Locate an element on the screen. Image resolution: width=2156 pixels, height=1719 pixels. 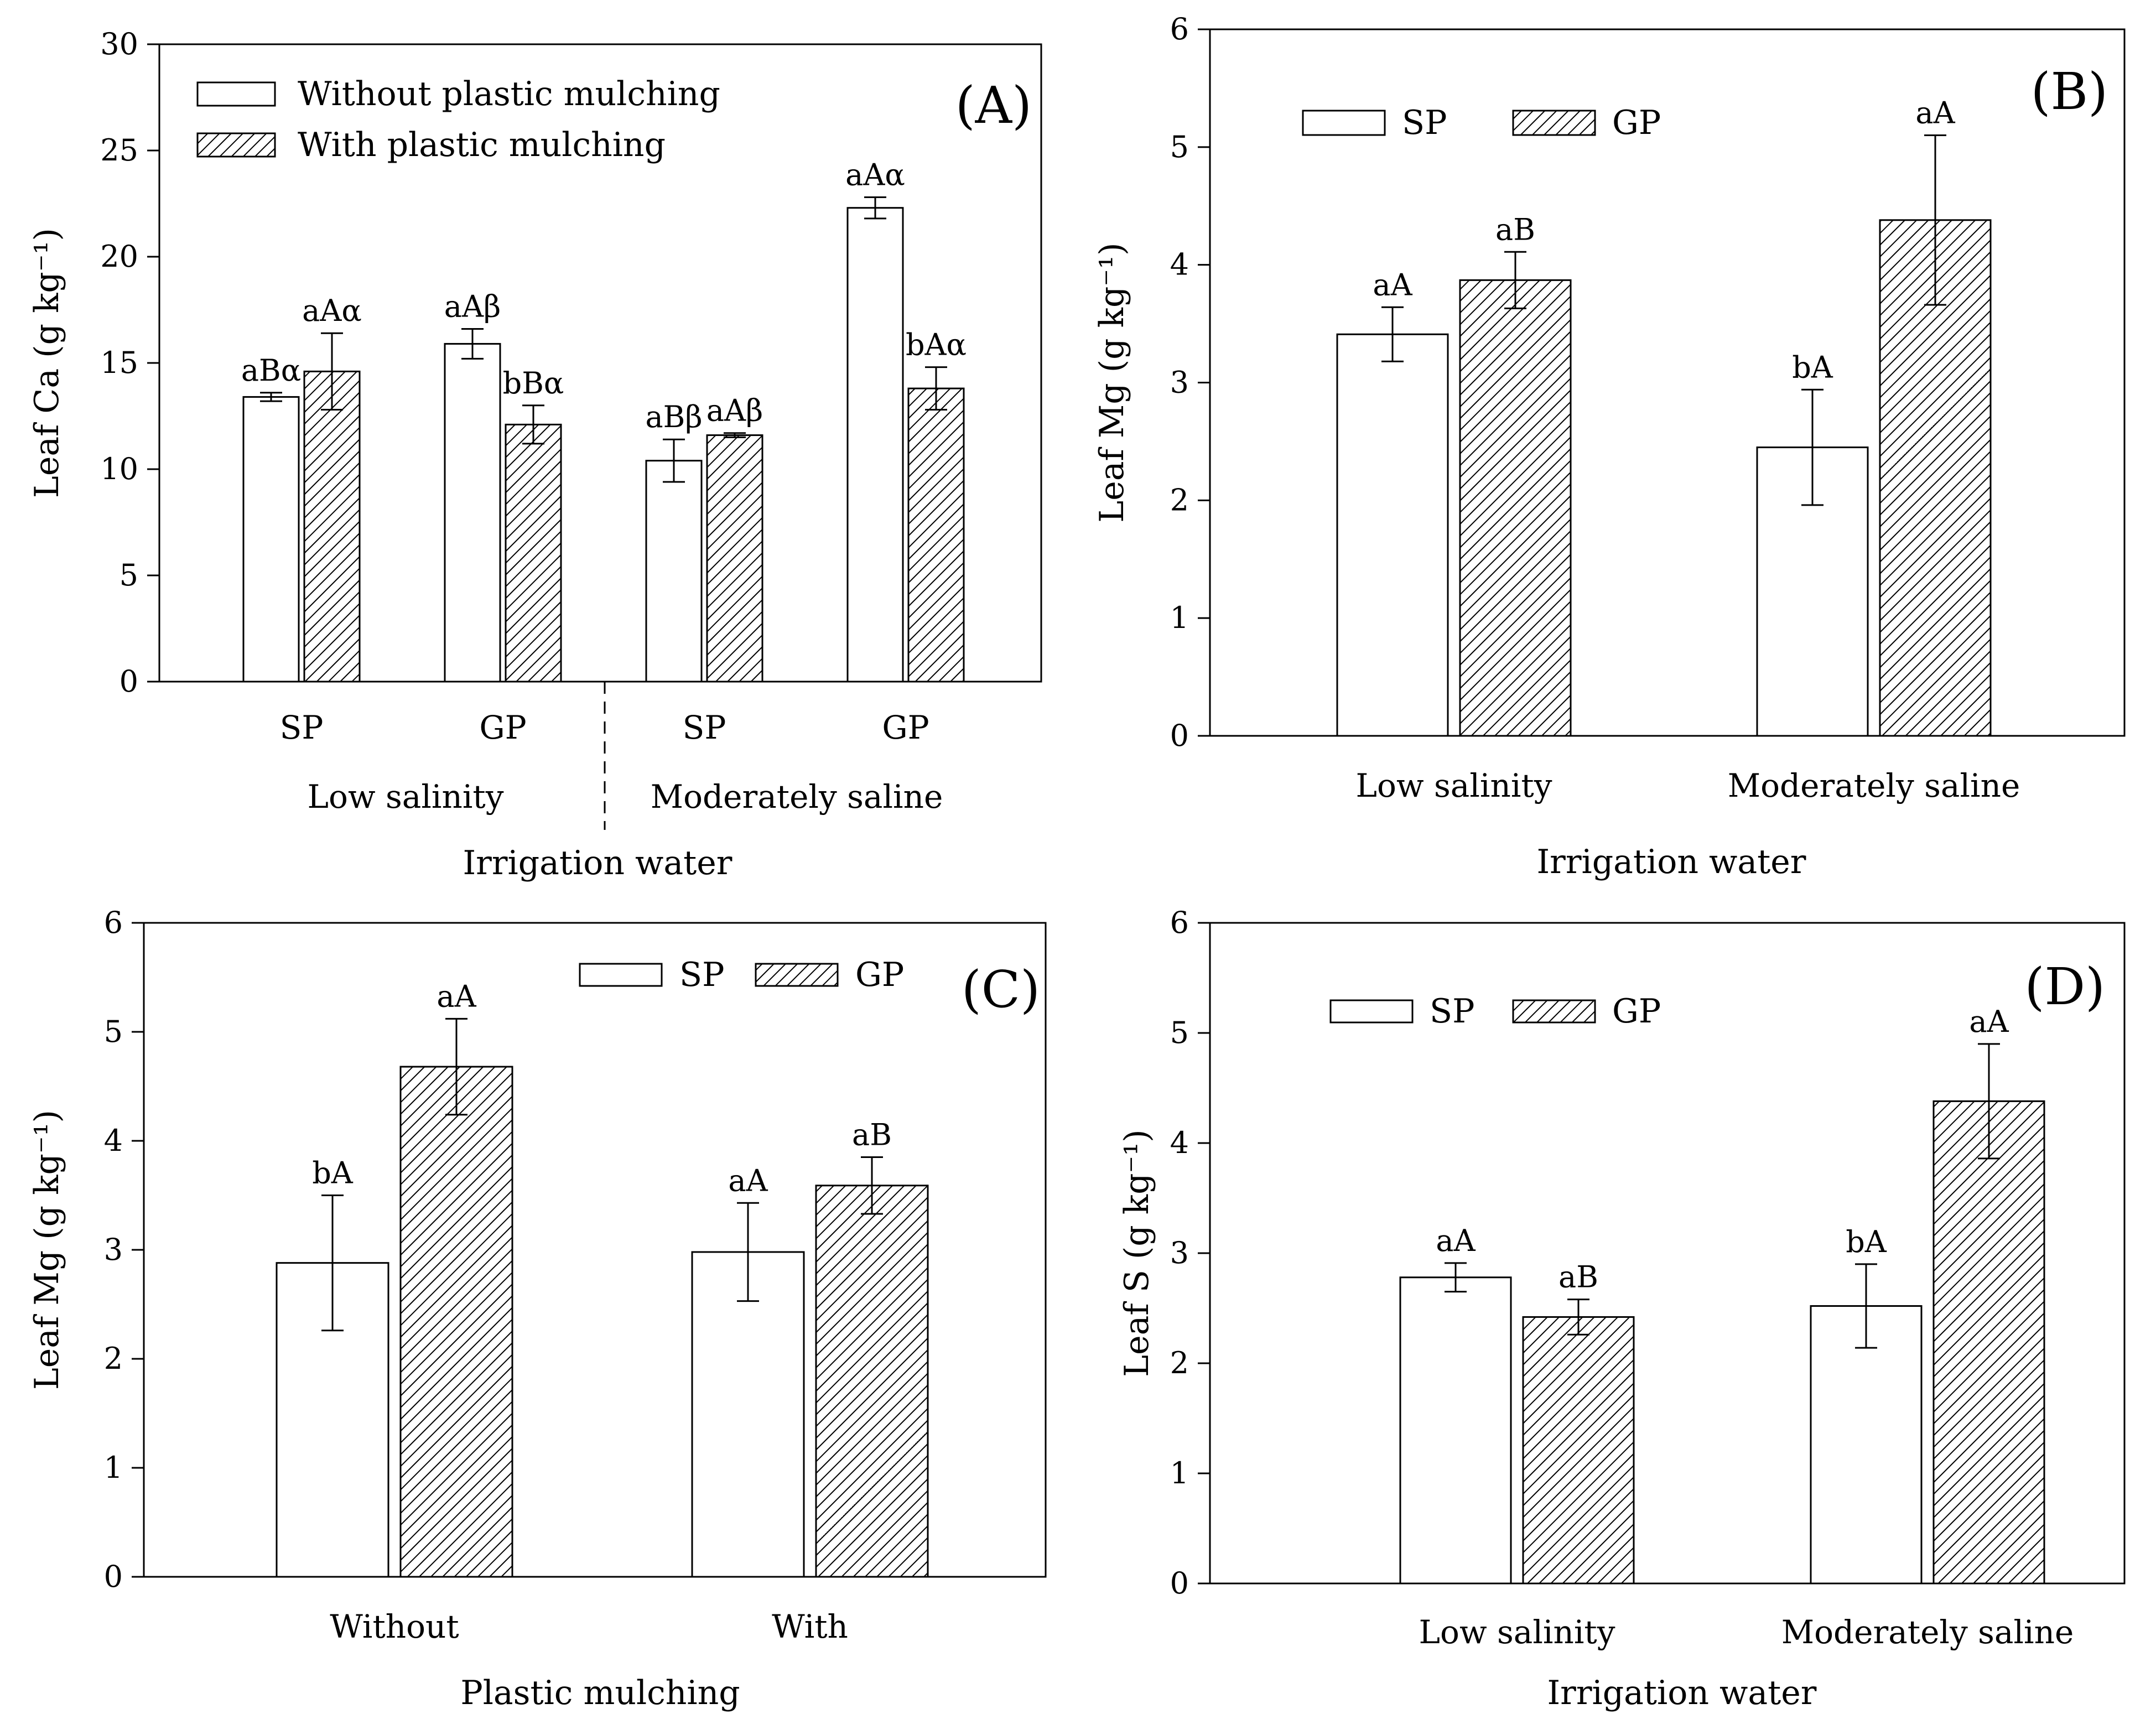
x-axis-title: Plastic mulching is located at coordinates (600, 1693).